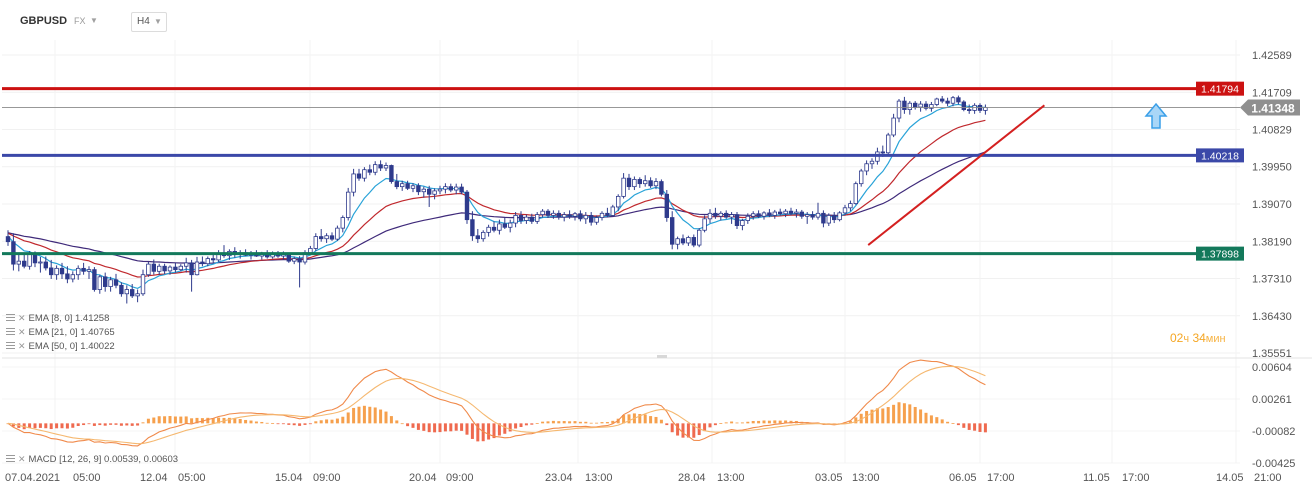 Image resolution: width=1312 pixels, height=493 pixels. What do you see at coordinates (956, 175) in the screenshot?
I see `trendline` at bounding box center [956, 175].